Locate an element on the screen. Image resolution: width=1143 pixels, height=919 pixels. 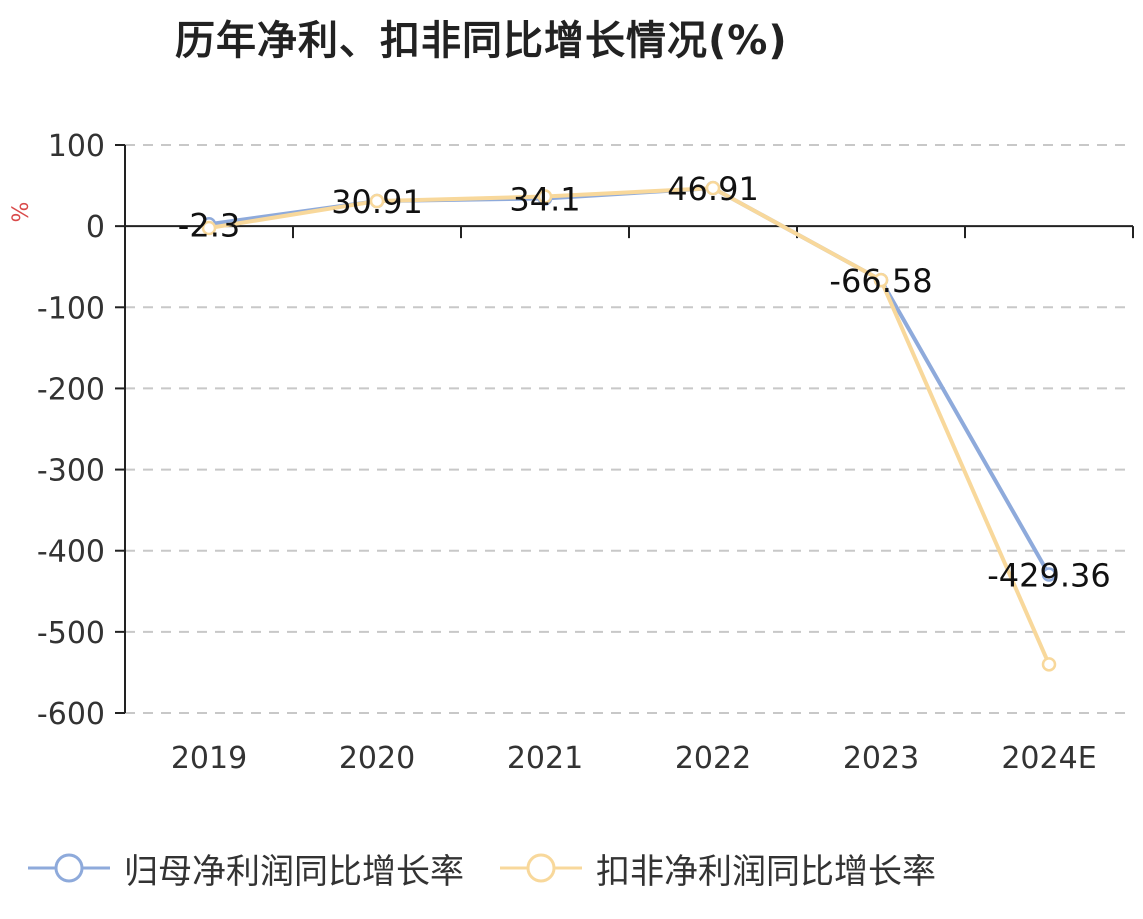
x-tick-label: 2022 is located at coordinates (713, 758).